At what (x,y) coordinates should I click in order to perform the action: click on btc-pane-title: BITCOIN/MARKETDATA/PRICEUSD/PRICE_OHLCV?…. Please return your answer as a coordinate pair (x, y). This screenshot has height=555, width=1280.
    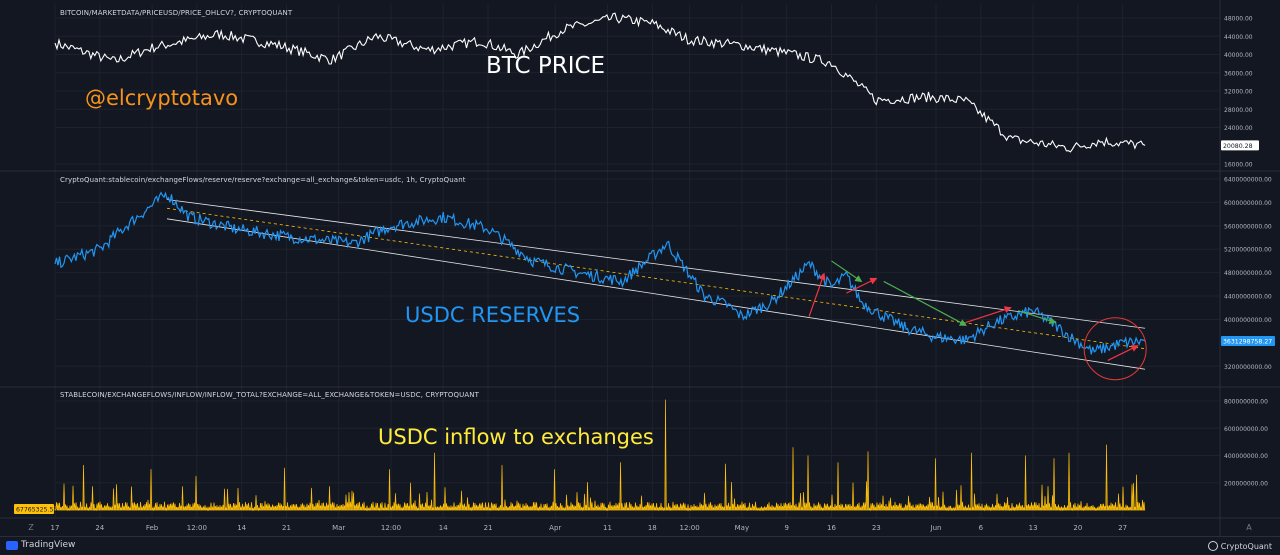
    Looking at the image, I should click on (176, 13).